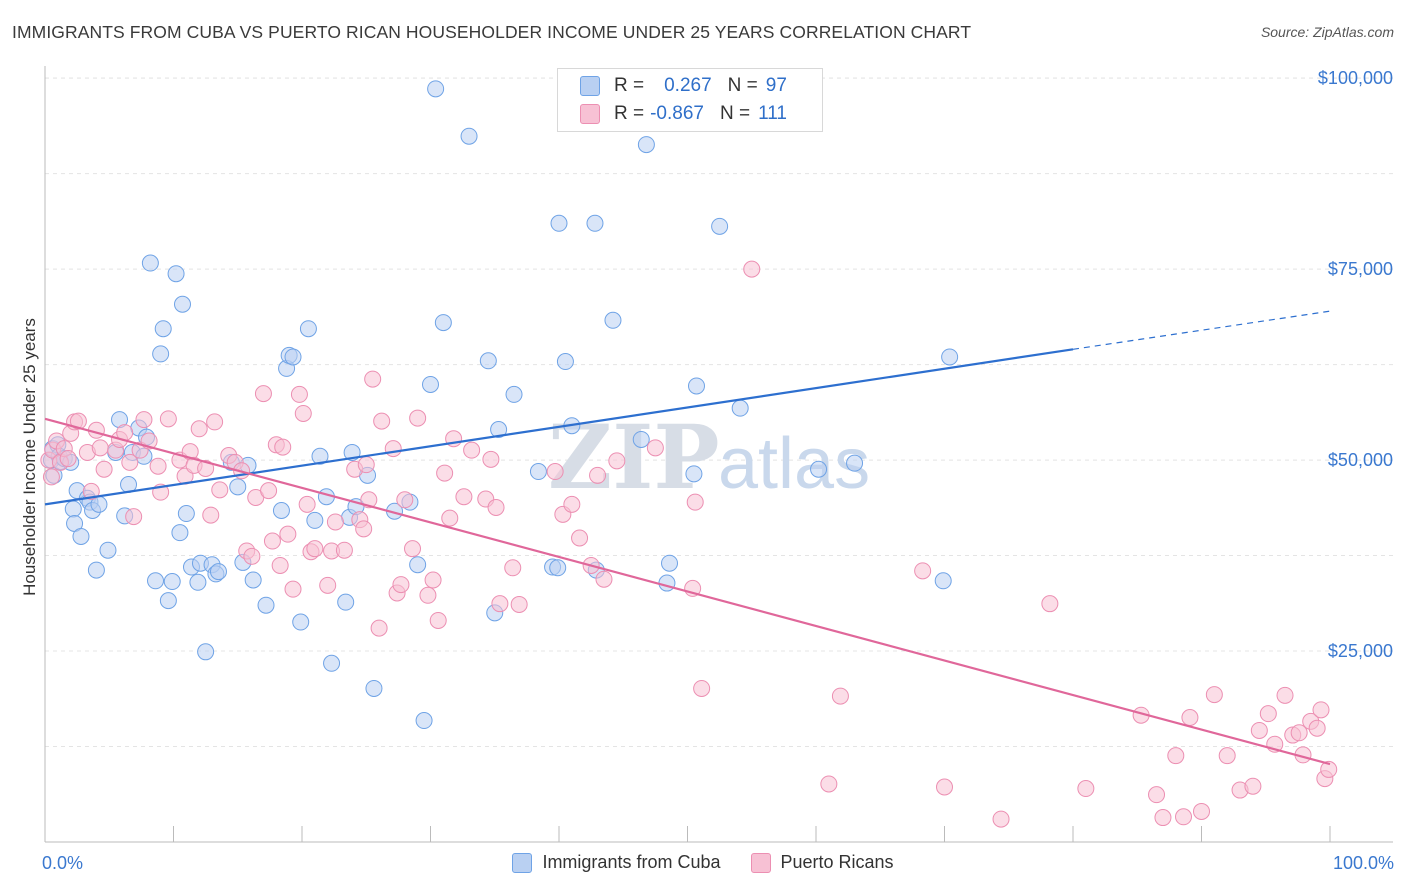 The height and width of the screenshot is (892, 1406). Describe the element at coordinates (776, 85) in the screenshot. I see `legend-n-value-cuba: 97` at that location.